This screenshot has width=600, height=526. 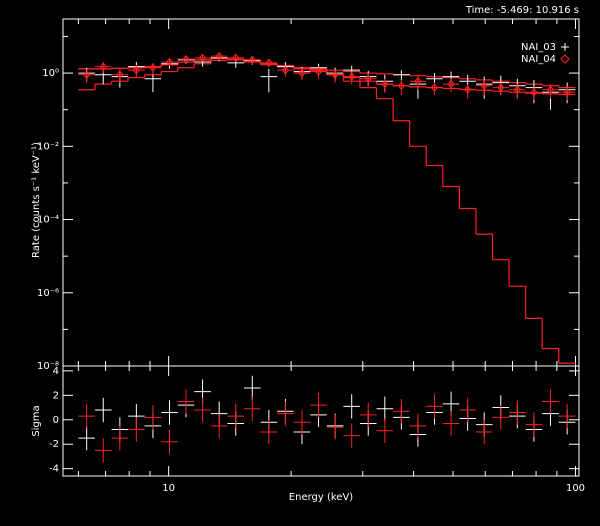 What do you see at coordinates (168, 488) in the screenshot?
I see `x-tick-label: 10` at bounding box center [168, 488].